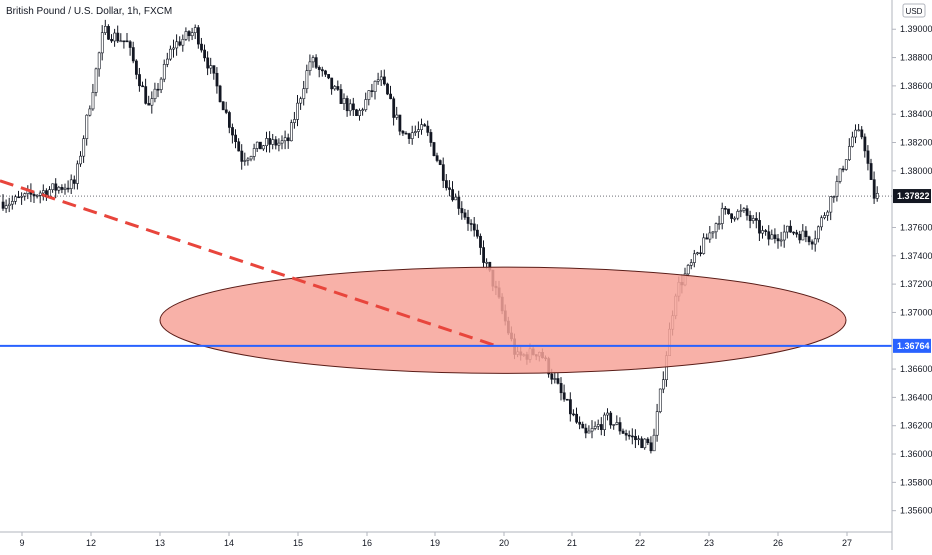 The height and width of the screenshot is (555, 932). I want to click on price-tick-label: 1.38000, so click(916, 171).